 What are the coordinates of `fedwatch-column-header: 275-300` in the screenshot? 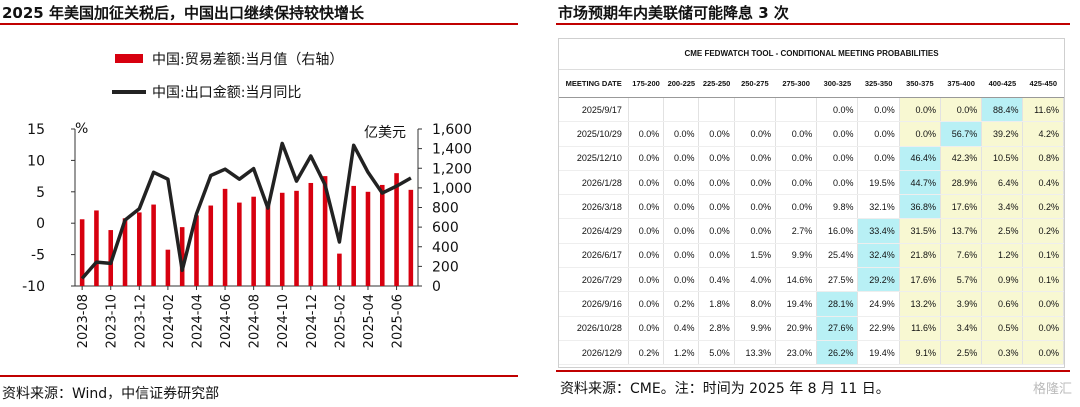 It's located at (796, 84).